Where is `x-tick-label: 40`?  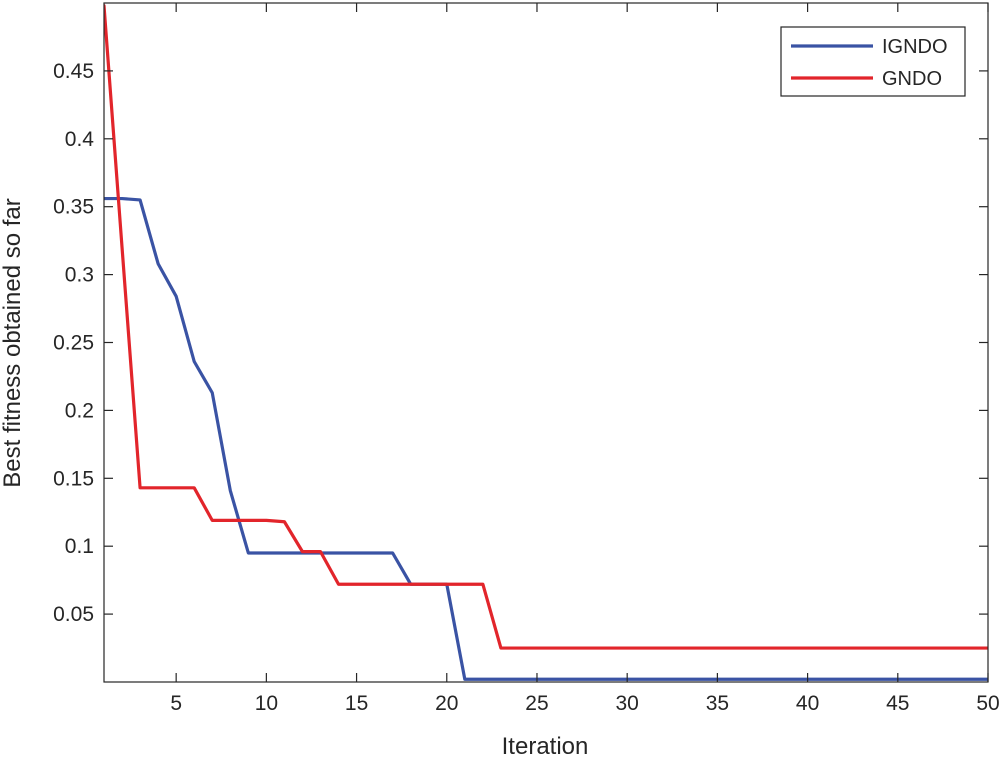
x-tick-label: 40 is located at coordinates (807, 703).